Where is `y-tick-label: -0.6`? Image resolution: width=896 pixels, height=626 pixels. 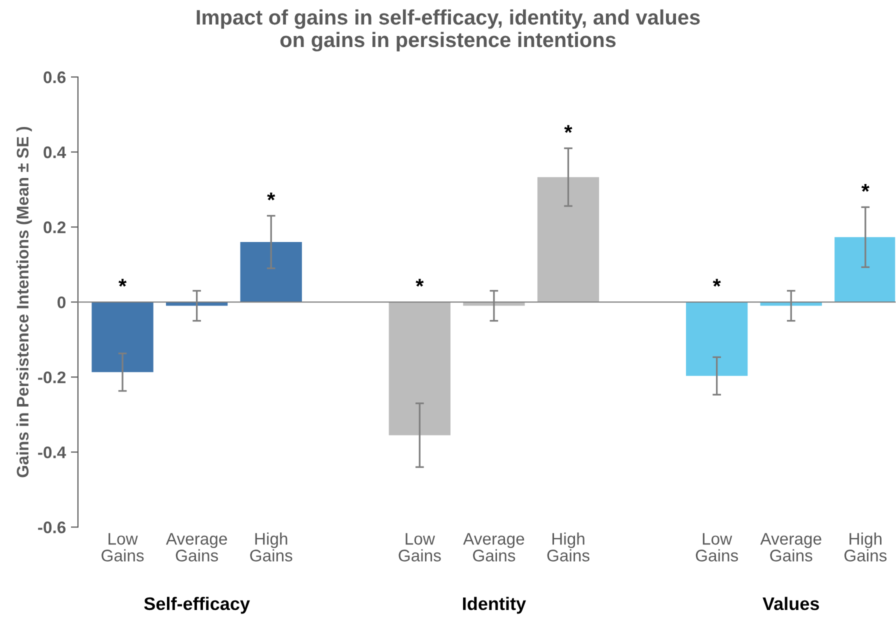 y-tick-label: -0.6 is located at coordinates (52, 527).